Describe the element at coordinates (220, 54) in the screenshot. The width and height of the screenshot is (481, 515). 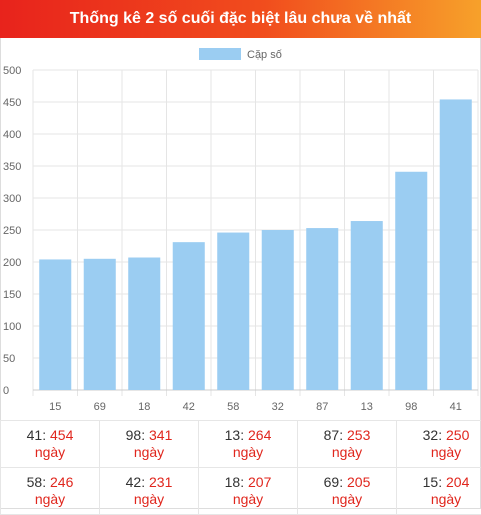
I see `legend-swatch` at that location.